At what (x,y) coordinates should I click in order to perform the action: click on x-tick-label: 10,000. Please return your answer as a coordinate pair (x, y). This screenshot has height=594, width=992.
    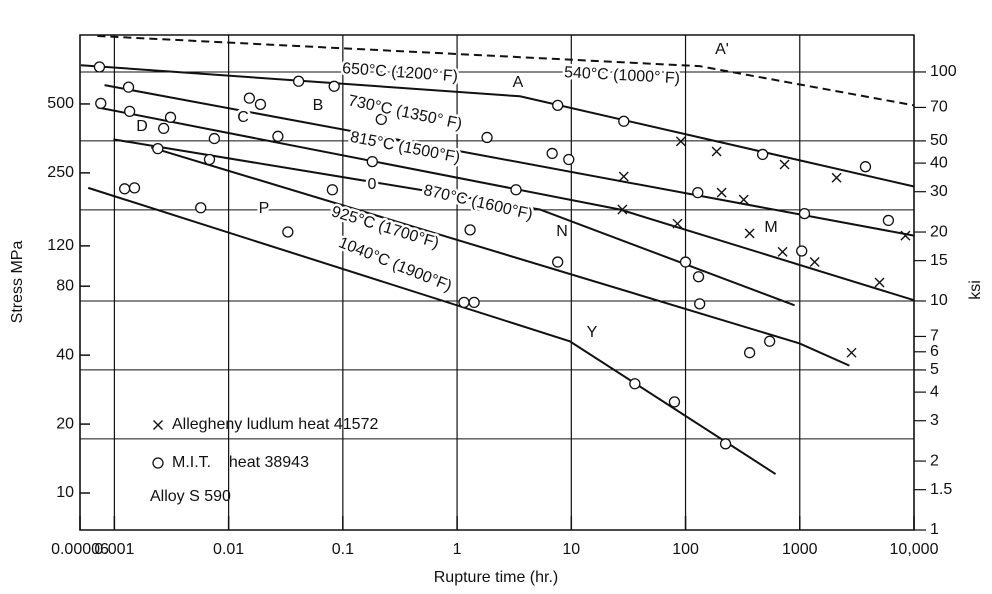
    Looking at the image, I should click on (914, 549).